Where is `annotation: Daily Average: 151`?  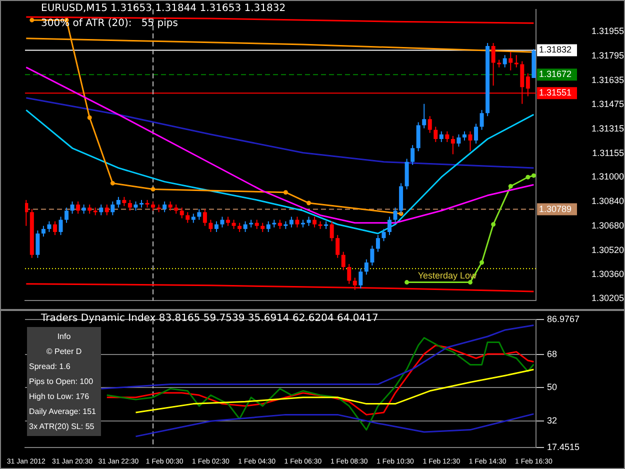 annotation: Daily Average: 151 is located at coordinates (63, 412).